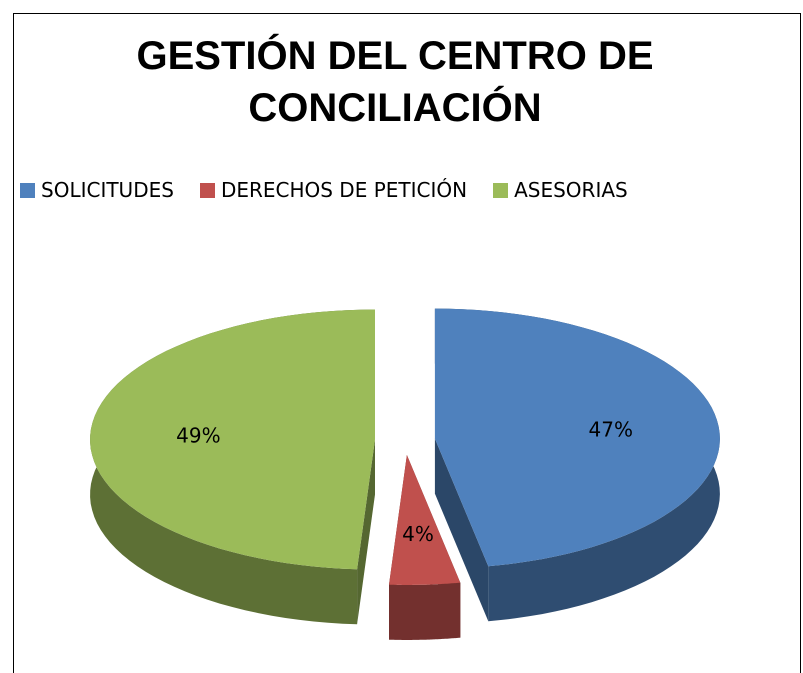 Image resolution: width=803 pixels, height=673 pixels. Describe the element at coordinates (425, 611) in the screenshot. I see `slice-side` at that location.